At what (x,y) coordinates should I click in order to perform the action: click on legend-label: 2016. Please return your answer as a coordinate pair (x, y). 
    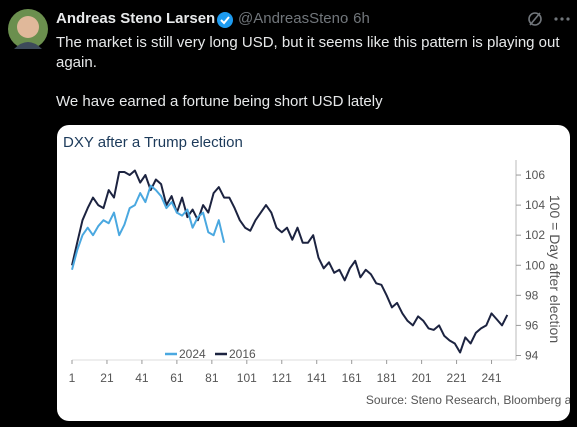
    Looking at the image, I should click on (242, 354).